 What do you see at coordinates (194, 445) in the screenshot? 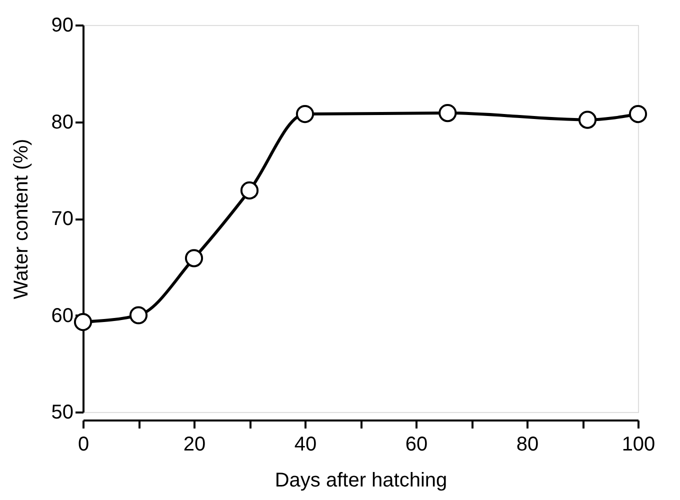
I see `x-tick-label: 20` at bounding box center [194, 445].